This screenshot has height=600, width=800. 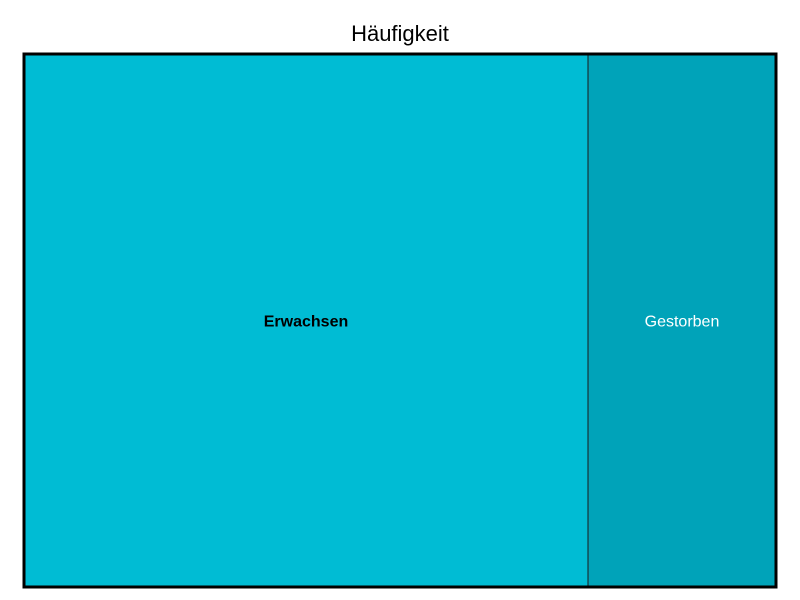 I want to click on mosaic-label-gestorben: Gestorben, so click(x=682, y=322).